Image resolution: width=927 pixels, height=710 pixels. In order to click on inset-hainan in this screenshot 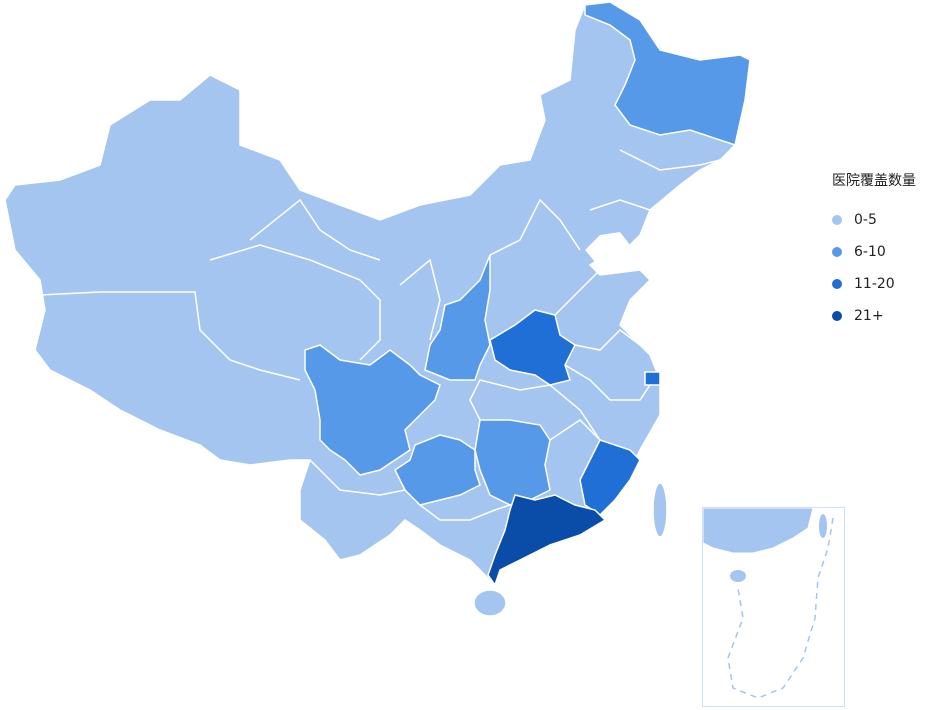, I will do `click(738, 576)`.